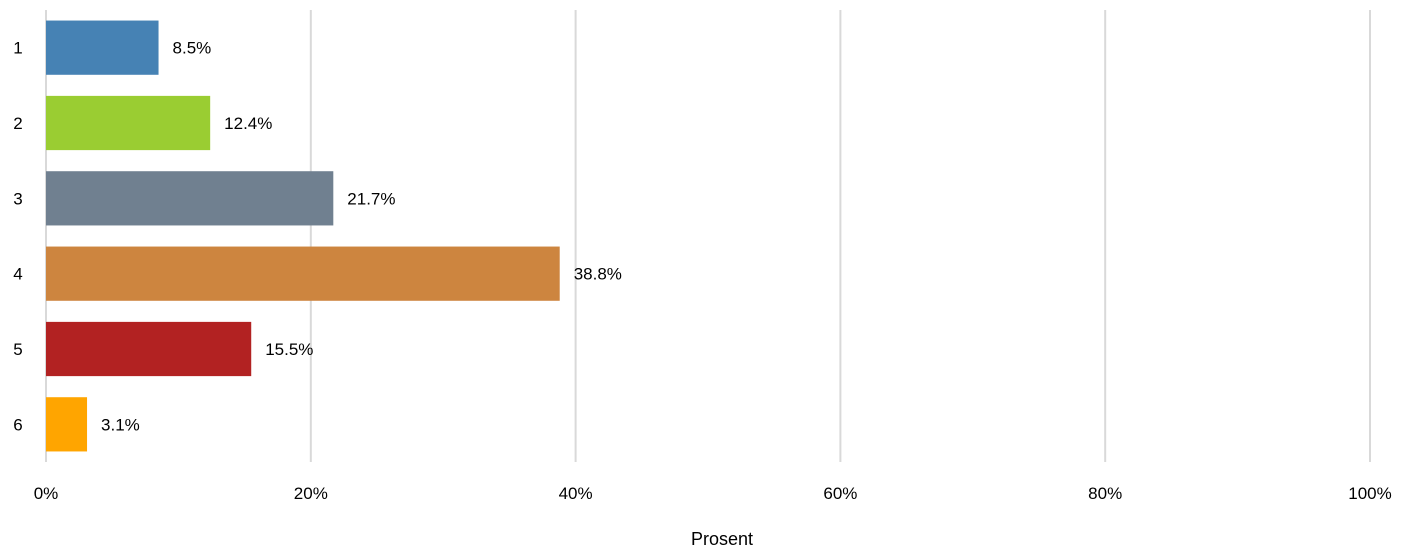  I want to click on category-label: 5, so click(17, 349).